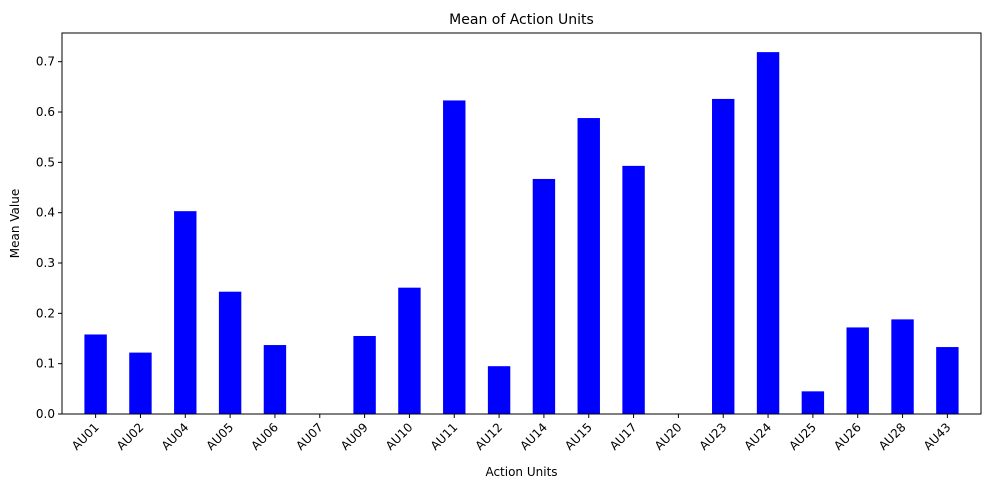 This screenshot has width=989, height=490. I want to click on x-tick-label: AU07, so click(309, 436).